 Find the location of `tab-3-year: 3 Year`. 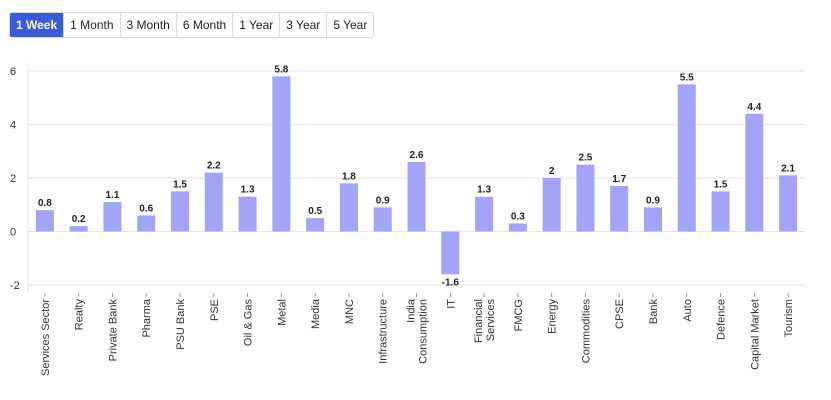

tab-3-year: 3 Year is located at coordinates (304, 25).